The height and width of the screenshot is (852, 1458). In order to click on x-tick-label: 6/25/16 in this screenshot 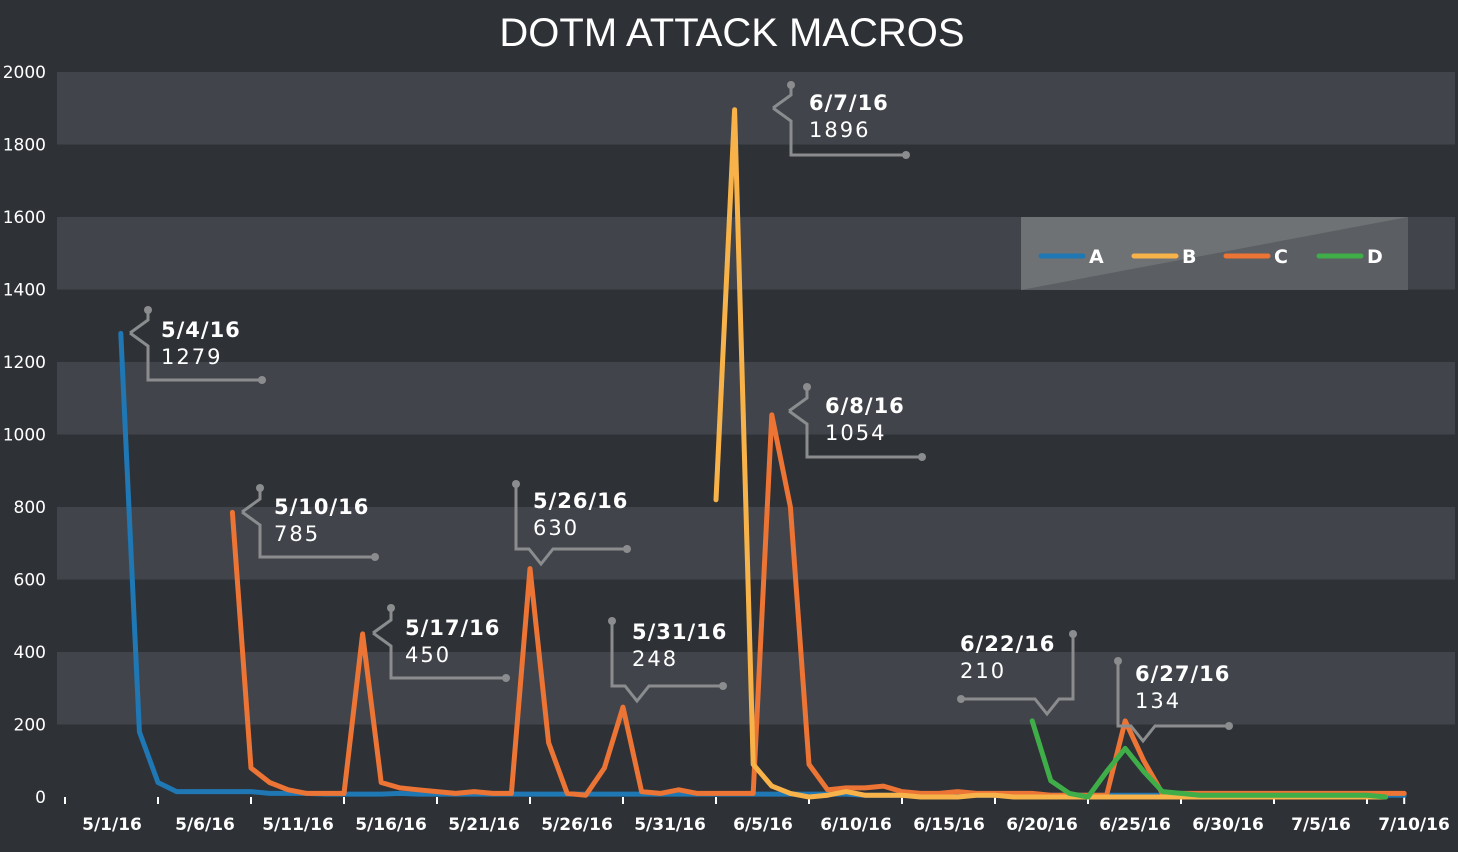, I will do `click(1135, 825)`.